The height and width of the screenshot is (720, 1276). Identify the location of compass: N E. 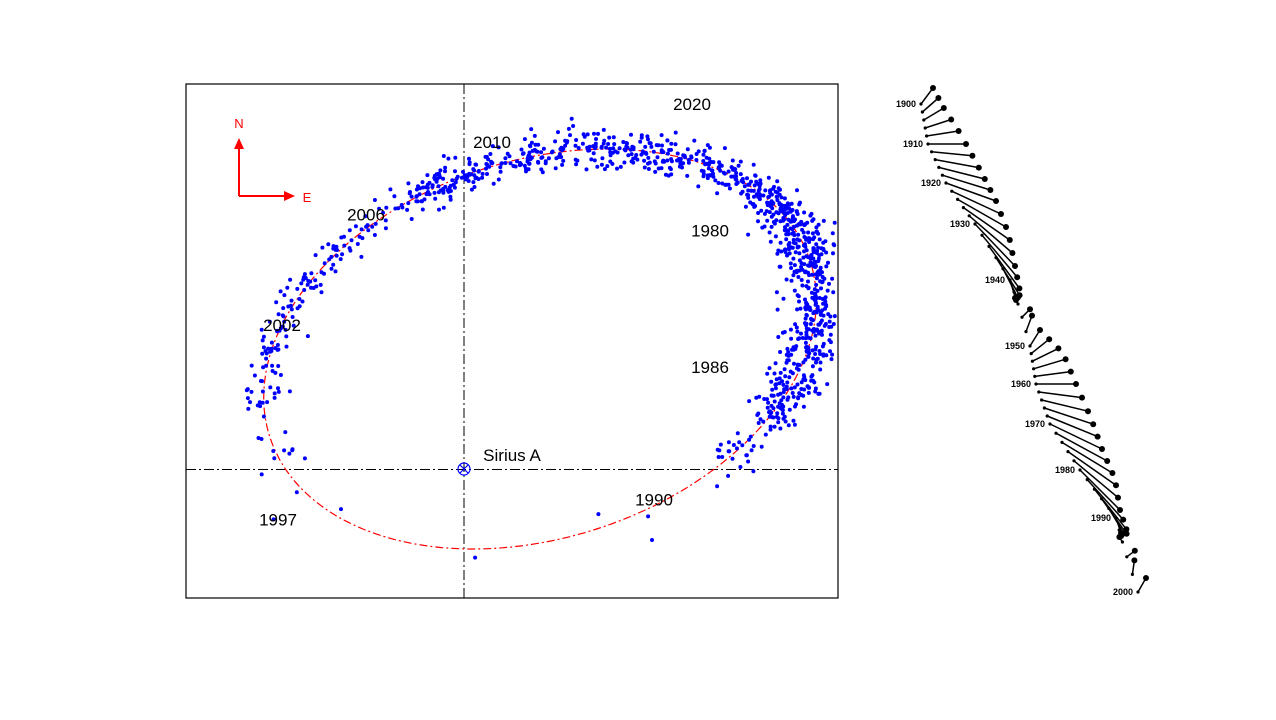
(273, 160).